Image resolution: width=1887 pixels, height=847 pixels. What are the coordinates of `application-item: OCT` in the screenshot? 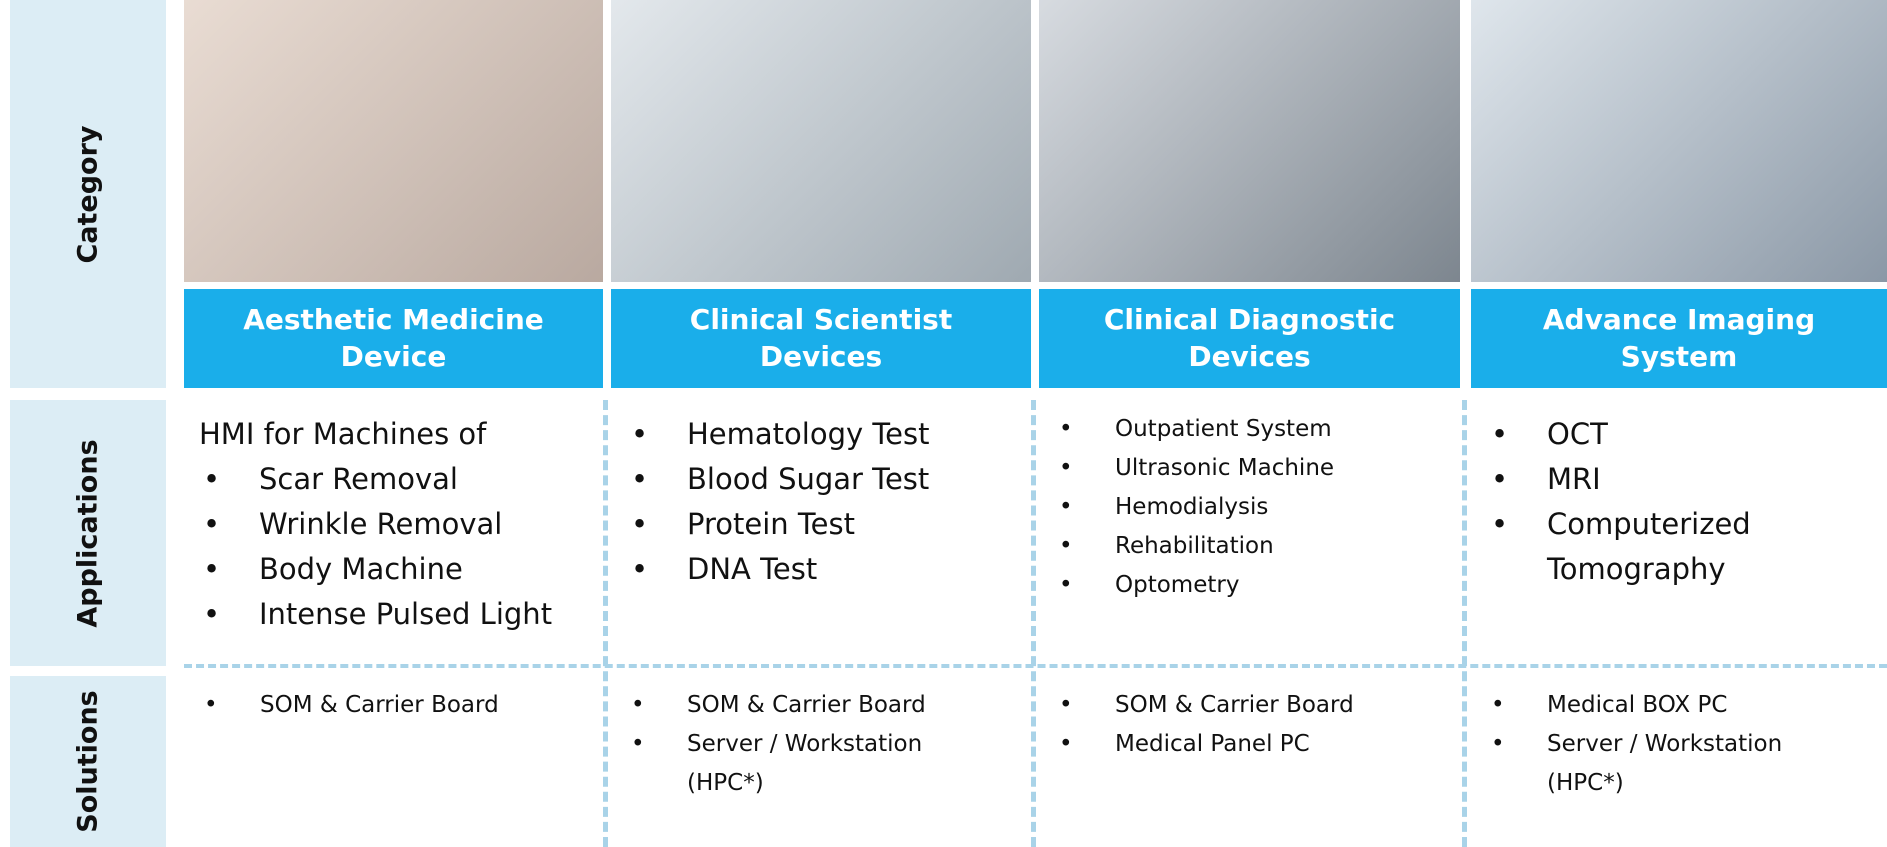 It's located at (1680, 434).